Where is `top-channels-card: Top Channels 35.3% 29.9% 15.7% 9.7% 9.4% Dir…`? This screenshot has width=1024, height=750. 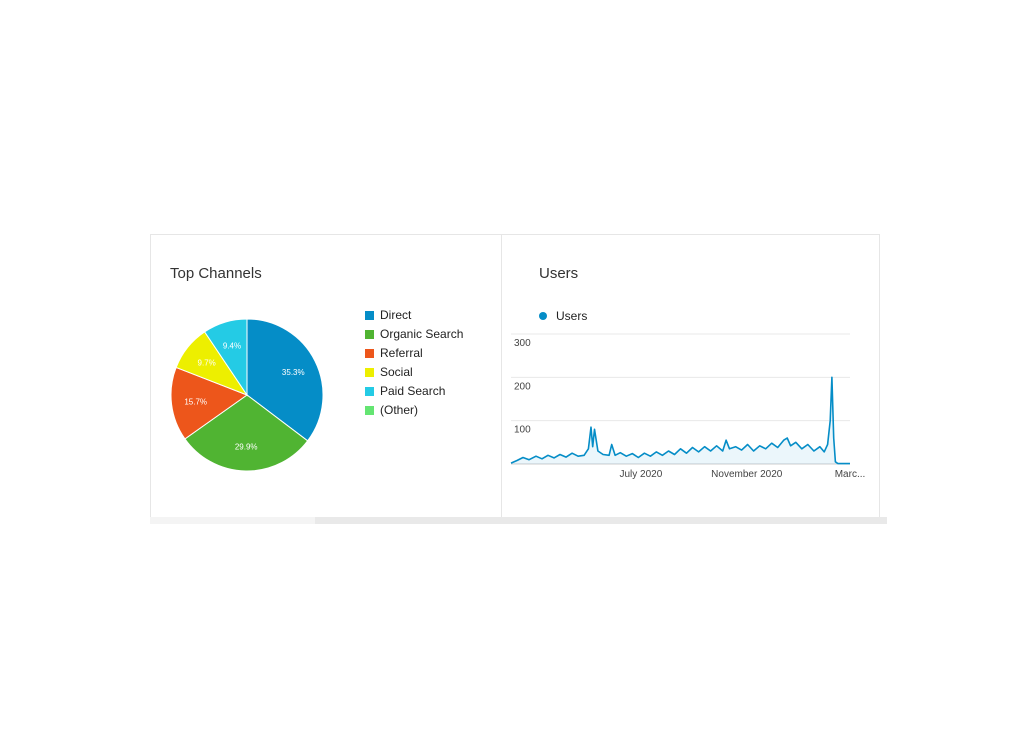 top-channels-card: Top Channels 35.3% 29.9% 15.7% 9.7% 9.4% Dir… is located at coordinates (326, 376).